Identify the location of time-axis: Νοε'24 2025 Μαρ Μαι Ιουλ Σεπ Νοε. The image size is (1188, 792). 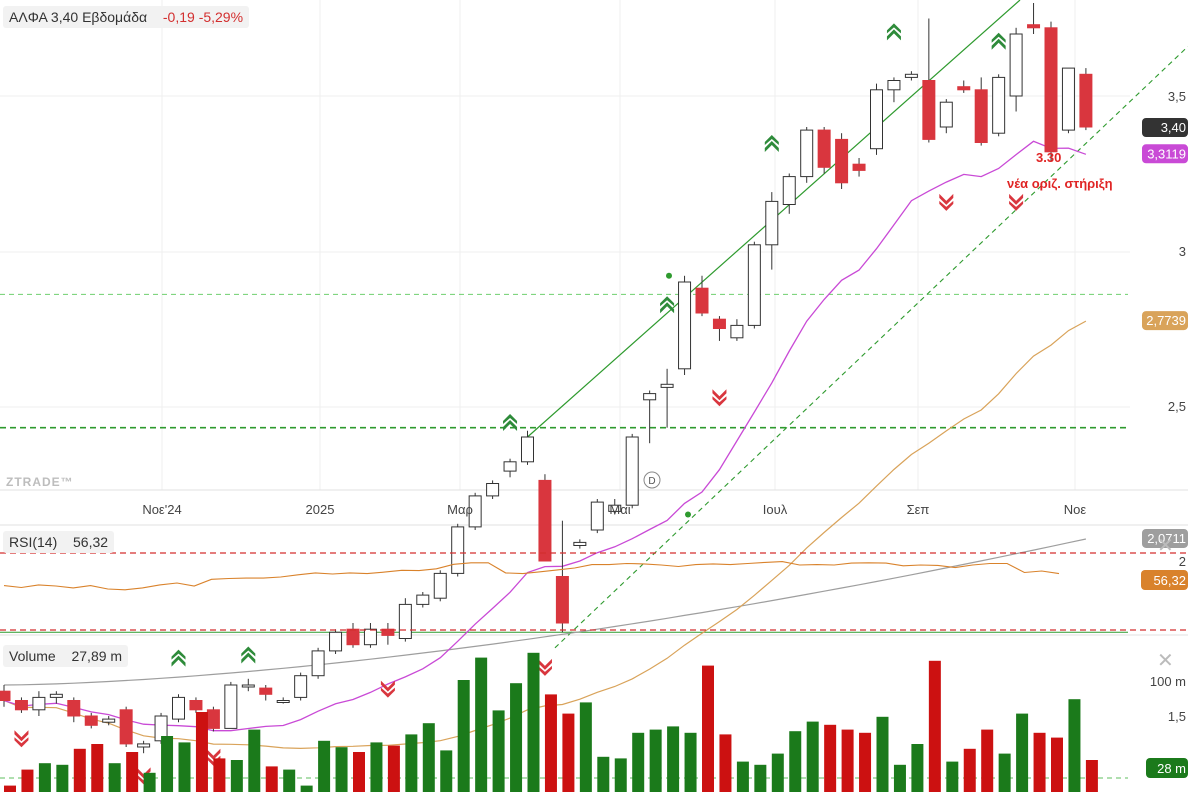
(614, 509).